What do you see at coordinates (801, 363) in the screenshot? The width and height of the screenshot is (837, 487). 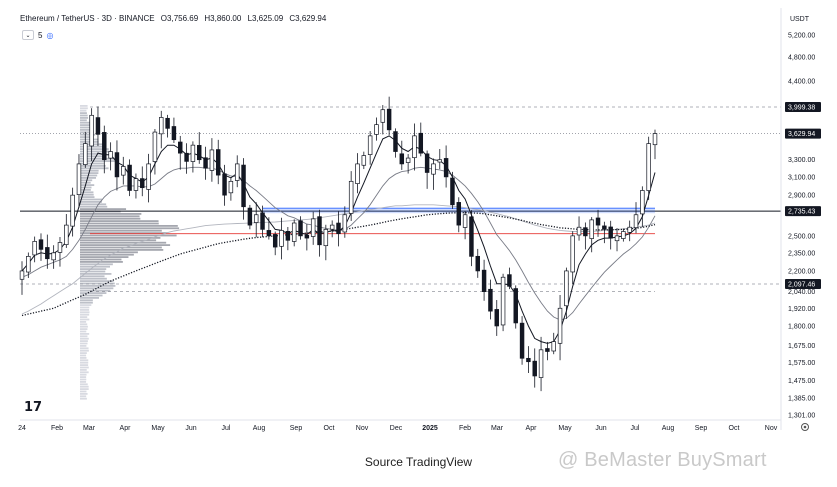 I see `price-tick-label: 1,575.00` at bounding box center [801, 363].